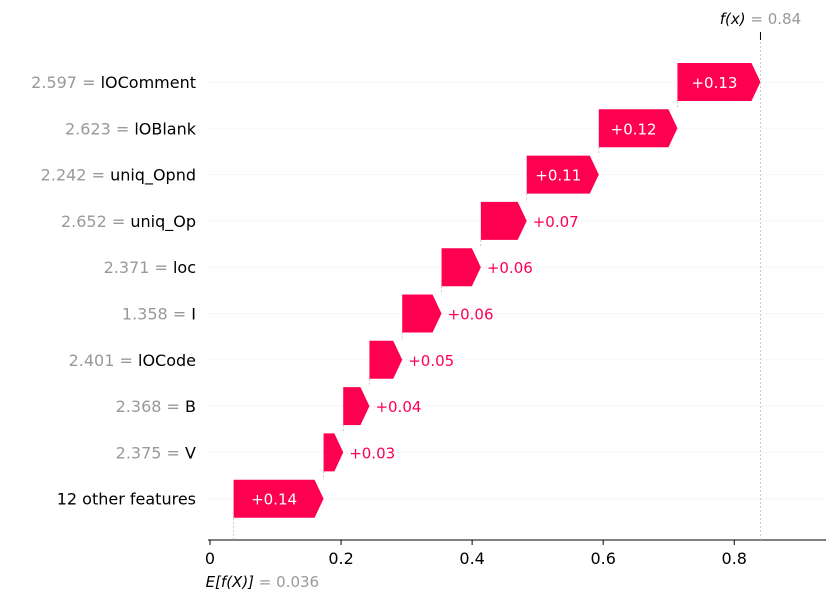 The width and height of the screenshot is (835, 600). What do you see at coordinates (714, 83) in the screenshot?
I see `contribution-label: +0.13` at bounding box center [714, 83].